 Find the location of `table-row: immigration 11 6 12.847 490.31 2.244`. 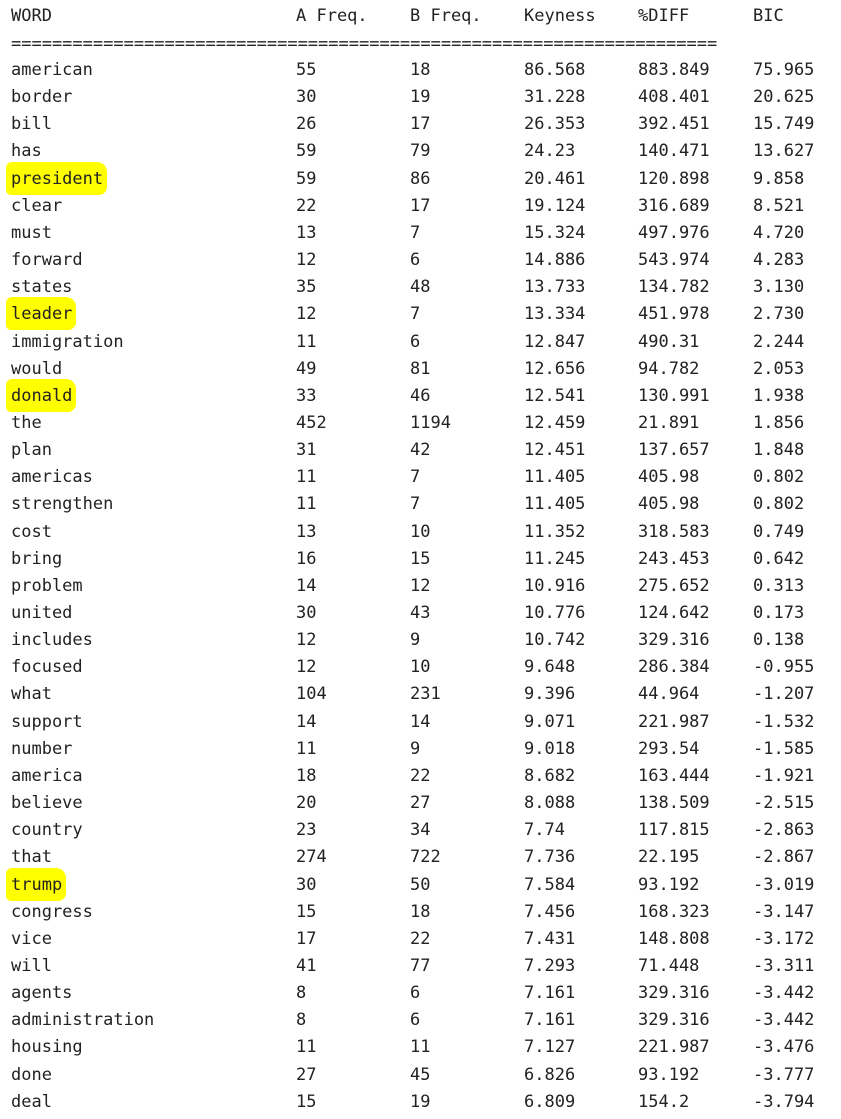

table-row: immigration 11 6 12.847 490.31 2.244 is located at coordinates (420, 342).